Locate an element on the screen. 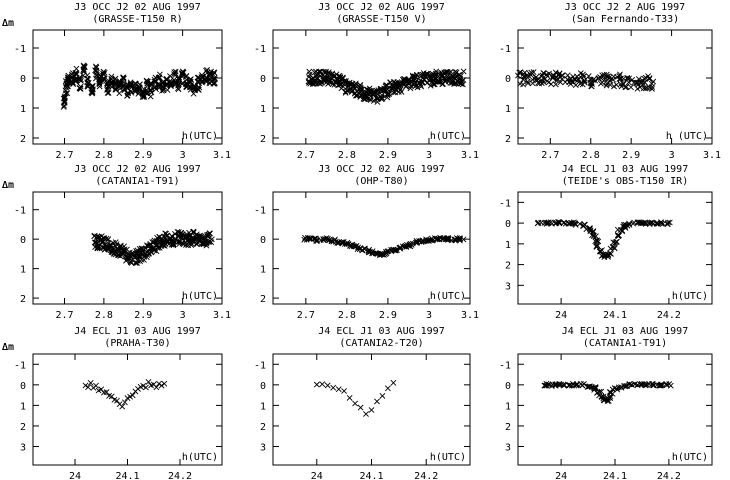 The width and height of the screenshot is (730, 480). panel-8-xtick-label: 24 is located at coordinates (317, 475).